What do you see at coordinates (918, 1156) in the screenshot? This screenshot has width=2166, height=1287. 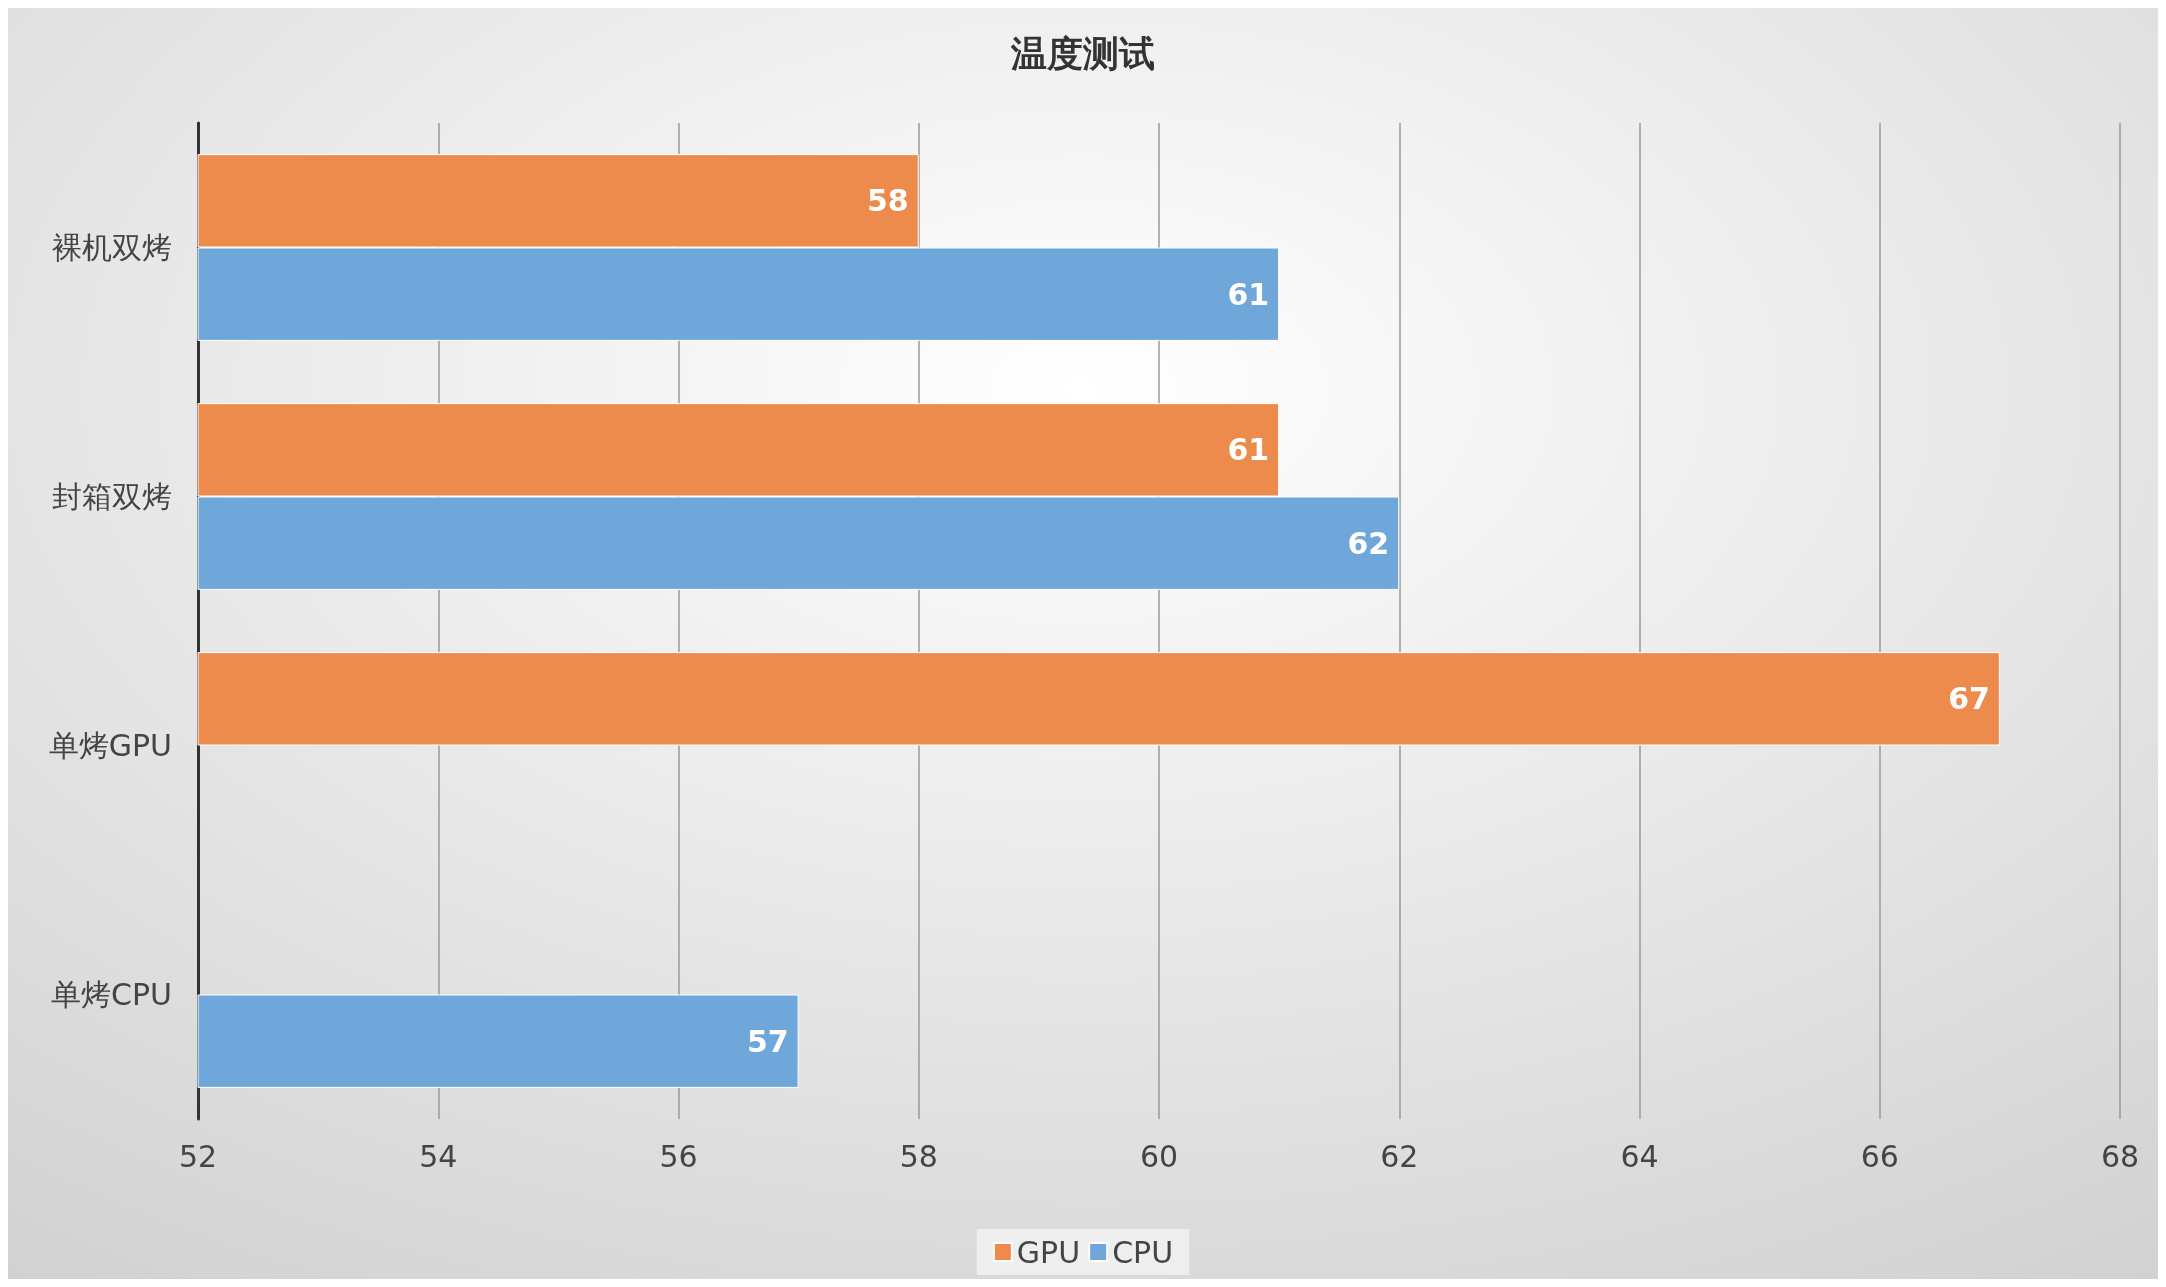 I see `x-tick-label: 58` at bounding box center [918, 1156].